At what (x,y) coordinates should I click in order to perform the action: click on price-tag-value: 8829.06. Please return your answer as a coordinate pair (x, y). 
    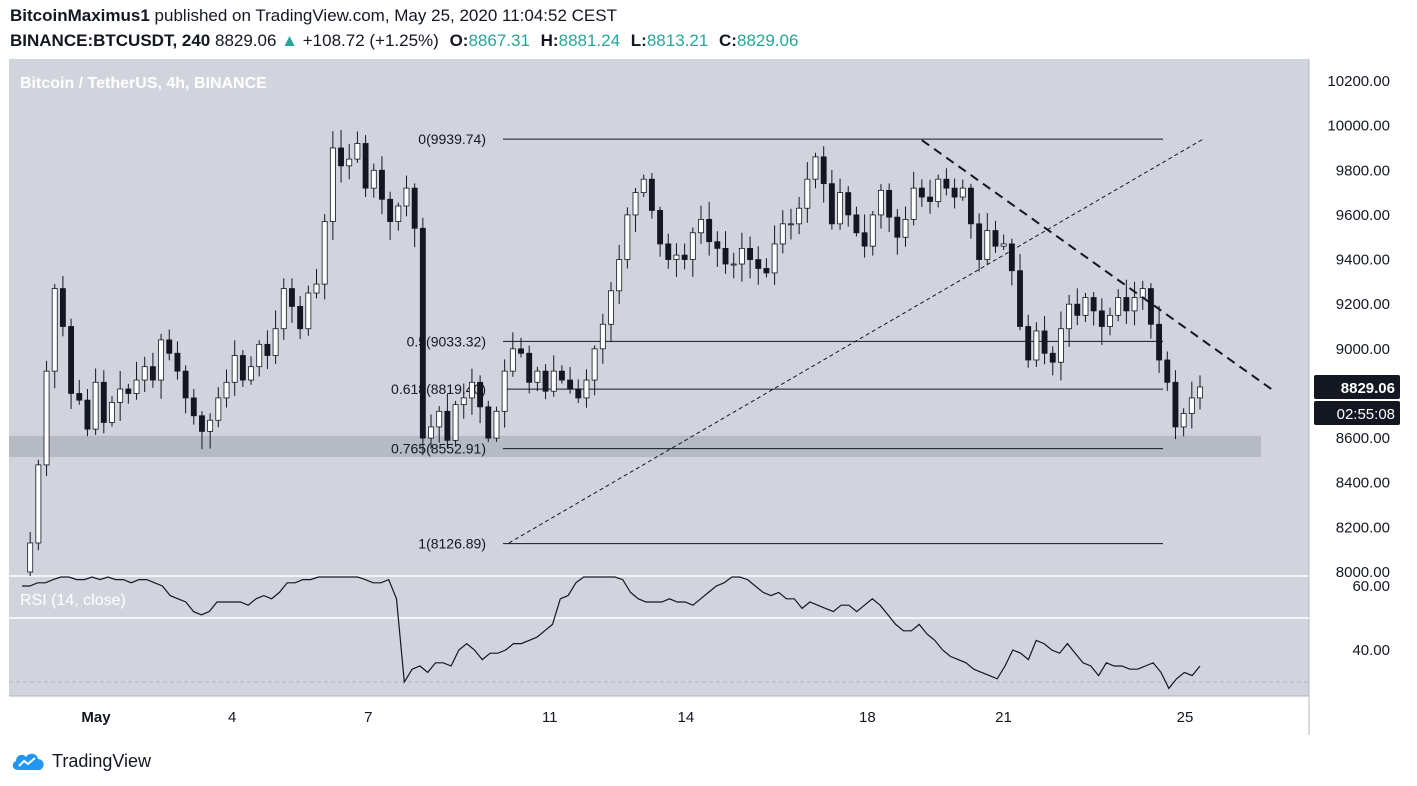
    Looking at the image, I should click on (1368, 388).